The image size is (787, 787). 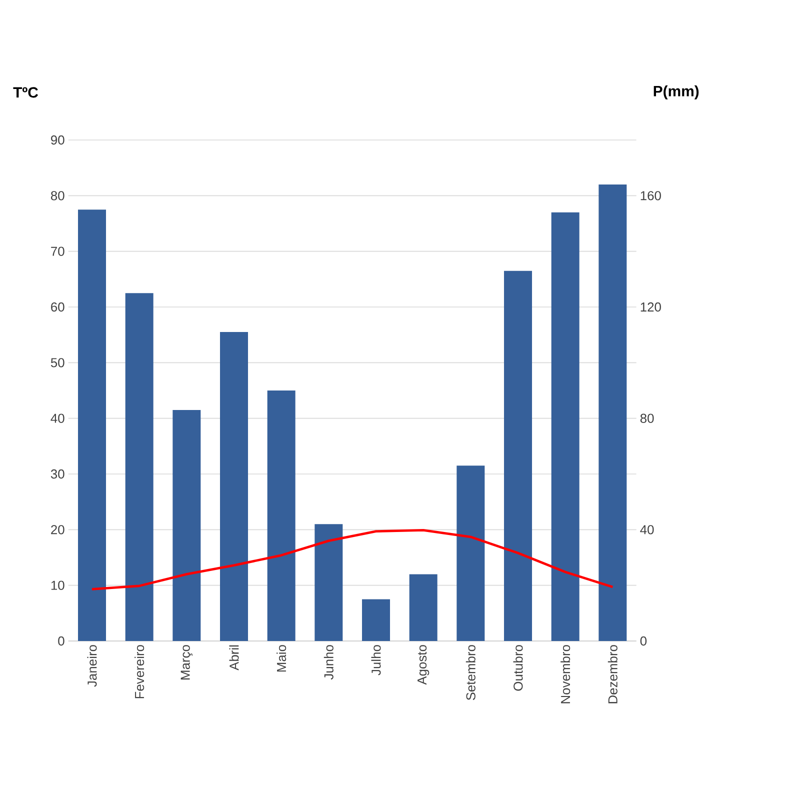 I want to click on y-tick-label: 60, so click(x=57, y=307).